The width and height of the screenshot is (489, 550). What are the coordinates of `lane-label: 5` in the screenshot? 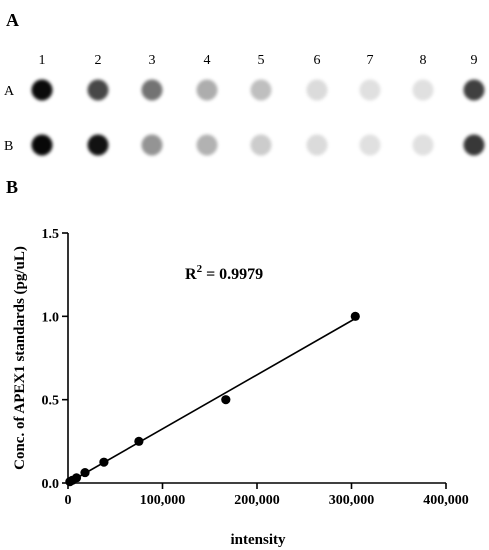 It's located at (261, 60).